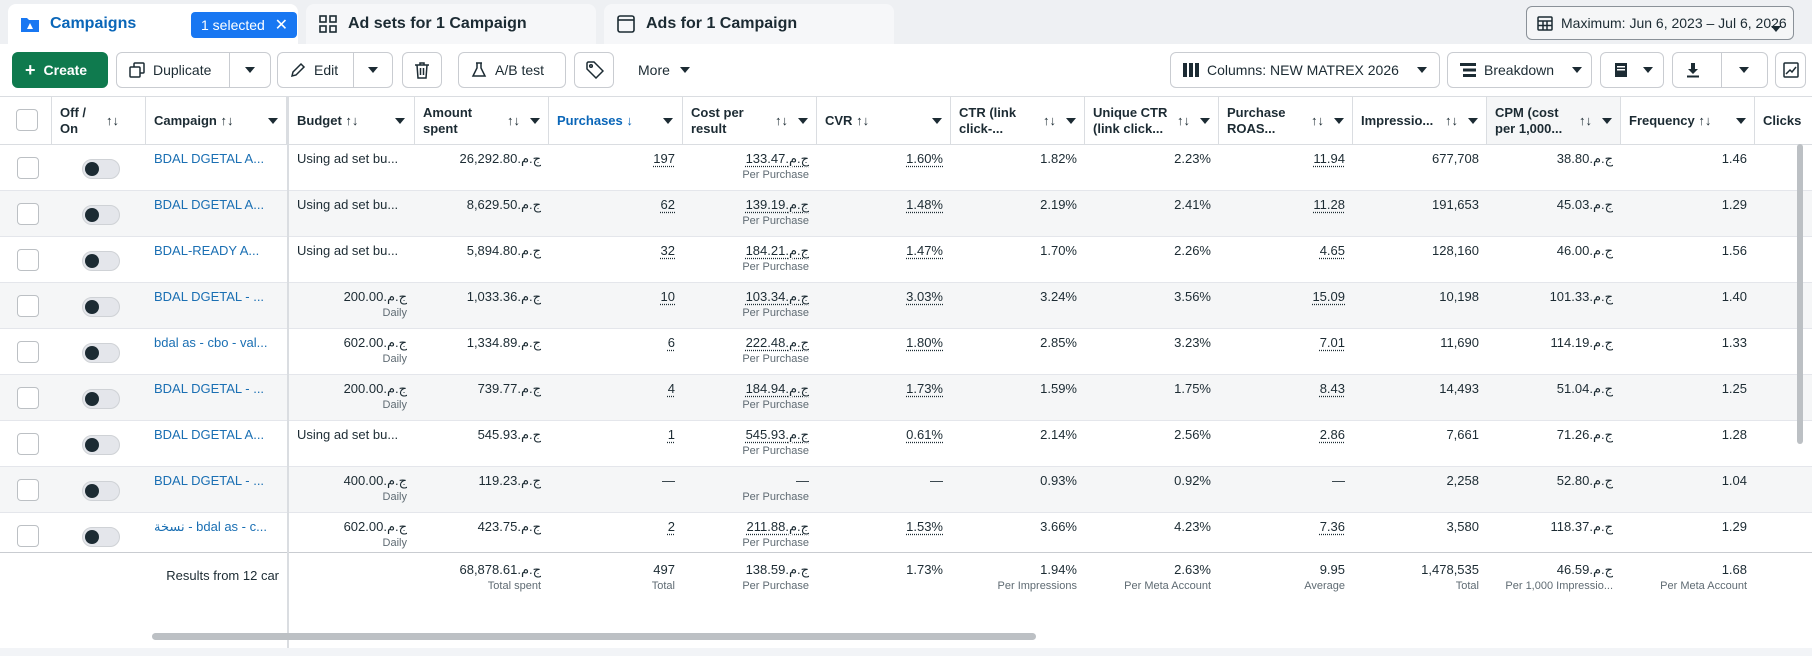 This screenshot has width=1812, height=656. I want to click on header-budget: Budget ↑↓, so click(352, 120).